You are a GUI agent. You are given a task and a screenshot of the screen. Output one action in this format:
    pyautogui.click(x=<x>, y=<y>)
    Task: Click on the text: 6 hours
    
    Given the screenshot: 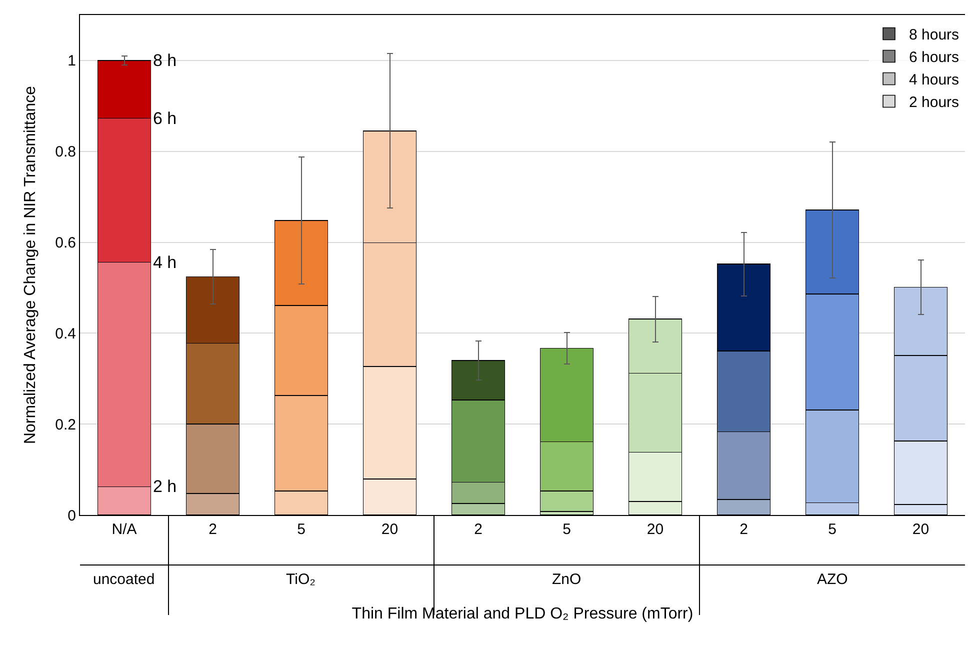 What is the action you would take?
    pyautogui.click(x=934, y=57)
    